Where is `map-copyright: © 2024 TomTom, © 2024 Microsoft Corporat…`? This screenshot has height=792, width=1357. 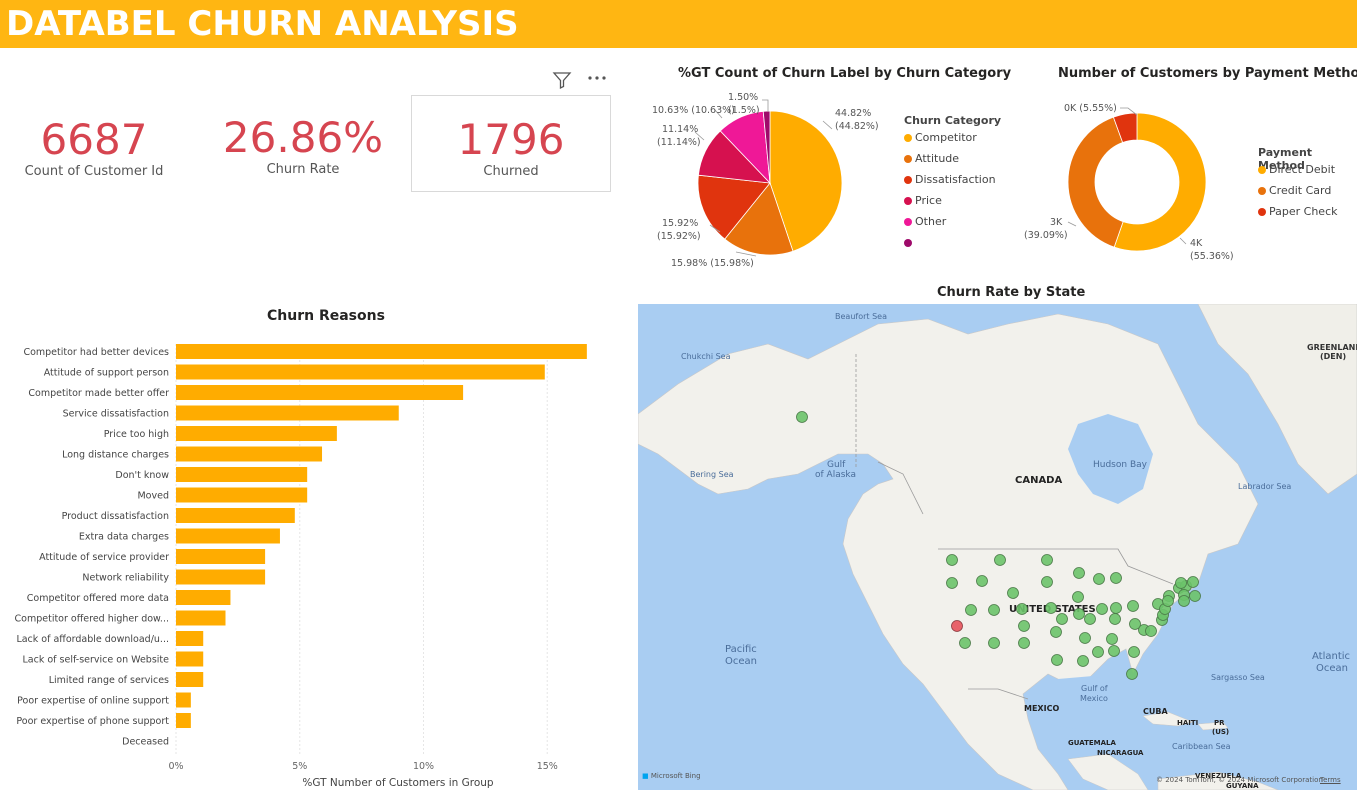 map-copyright: © 2024 TomTom, © 2024 Microsoft Corporat… is located at coordinates (1239, 780).